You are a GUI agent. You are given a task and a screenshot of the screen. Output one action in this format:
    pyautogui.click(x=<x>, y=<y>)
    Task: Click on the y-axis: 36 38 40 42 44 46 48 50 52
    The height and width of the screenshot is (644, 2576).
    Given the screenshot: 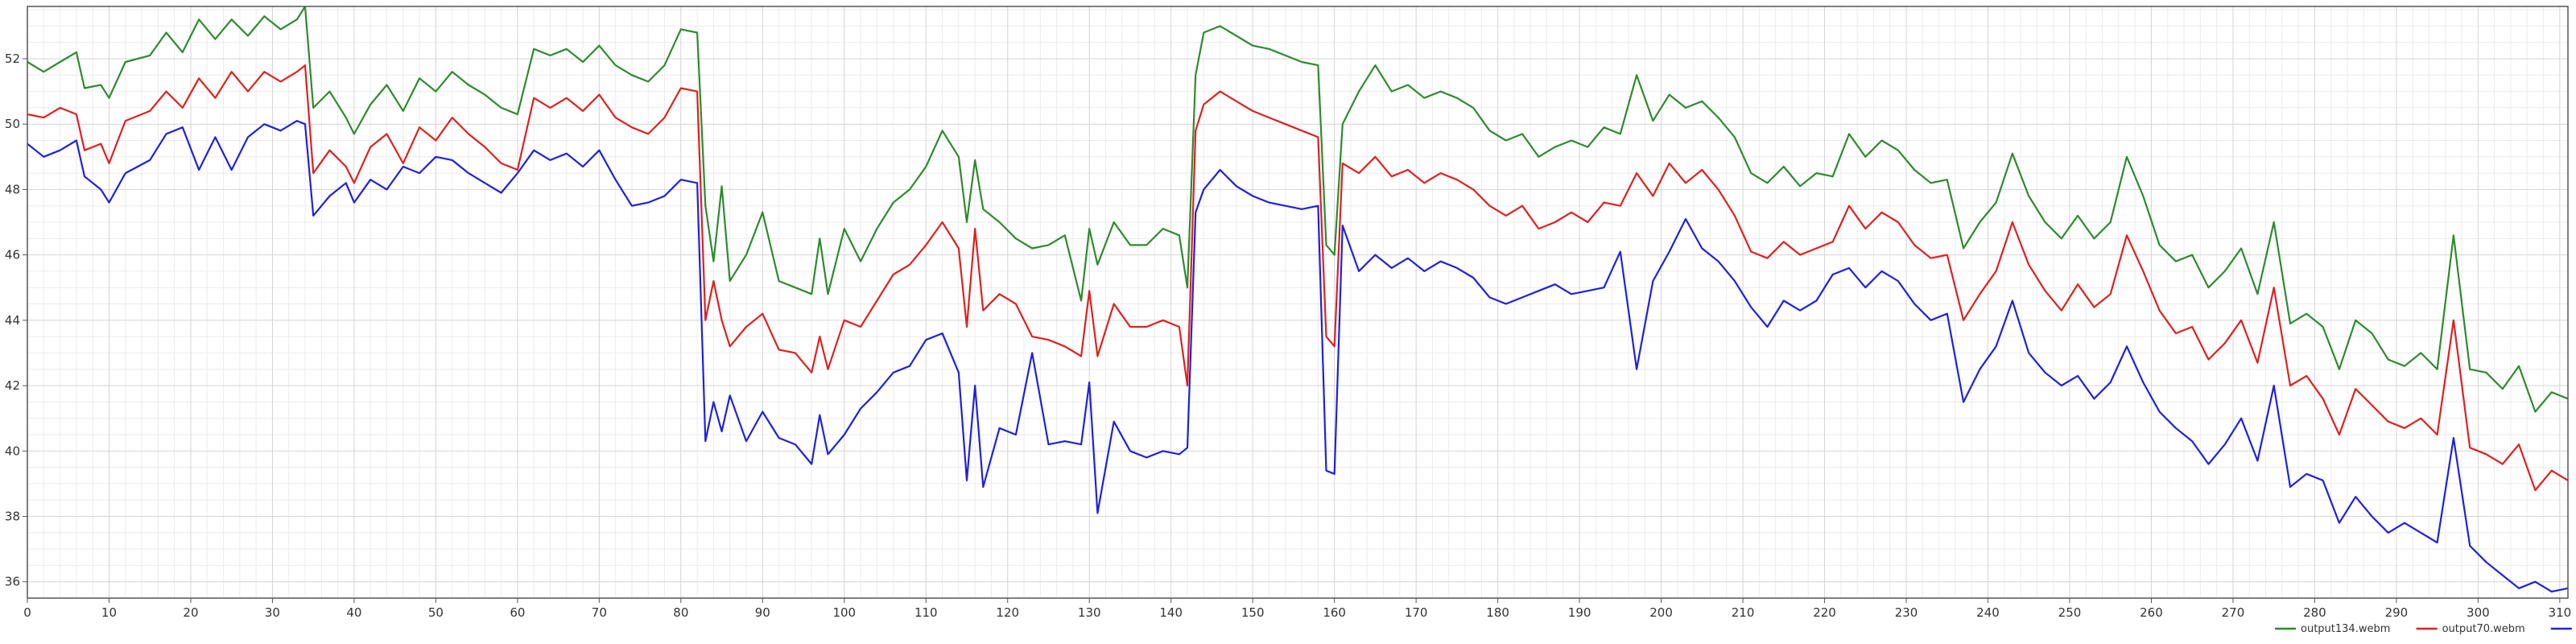 What is the action you would take?
    pyautogui.click(x=16, y=320)
    